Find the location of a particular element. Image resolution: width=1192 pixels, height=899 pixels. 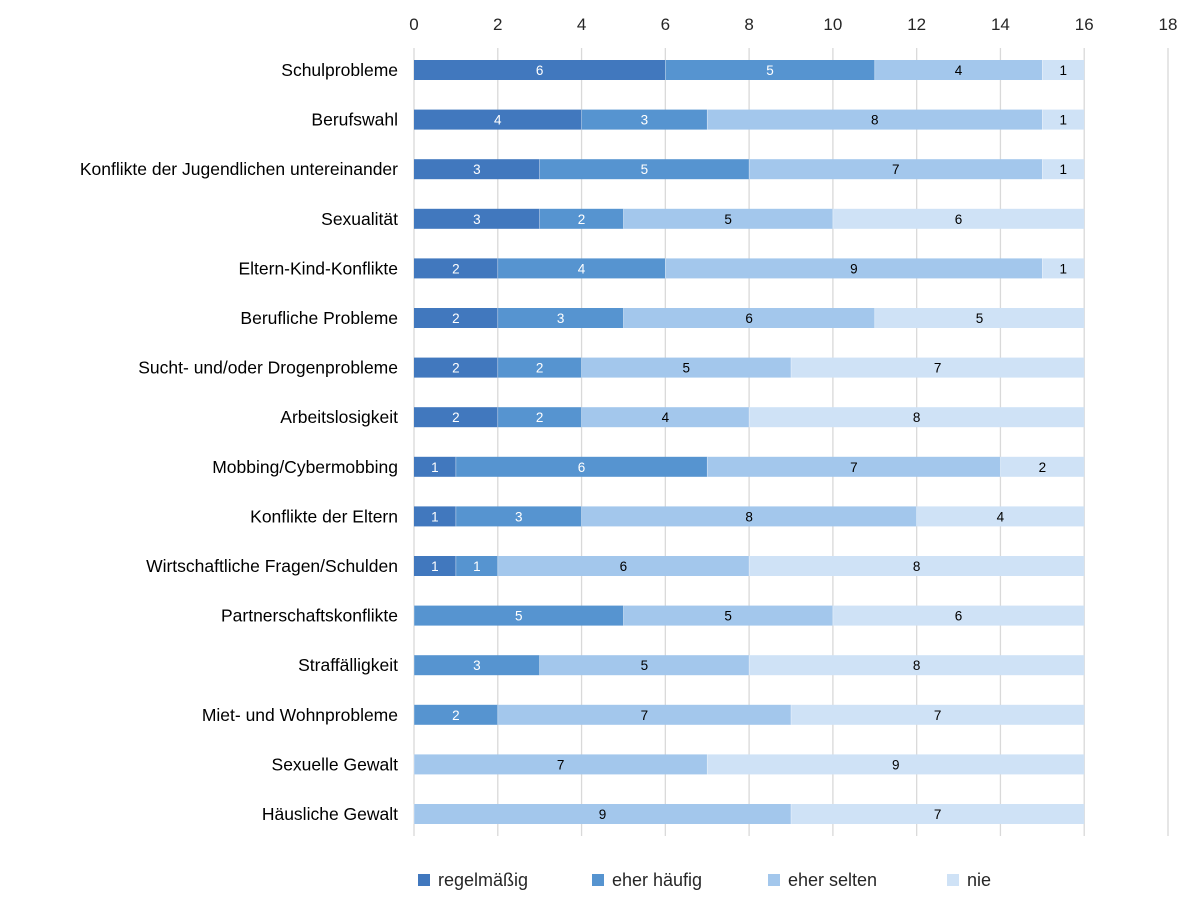

category-label: Wirtschaftliche Fragen/Schulden is located at coordinates (272, 566).